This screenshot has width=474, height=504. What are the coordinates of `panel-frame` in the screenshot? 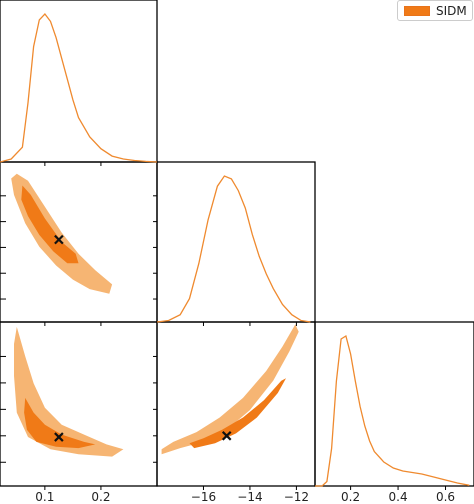 It's located at (394, 404).